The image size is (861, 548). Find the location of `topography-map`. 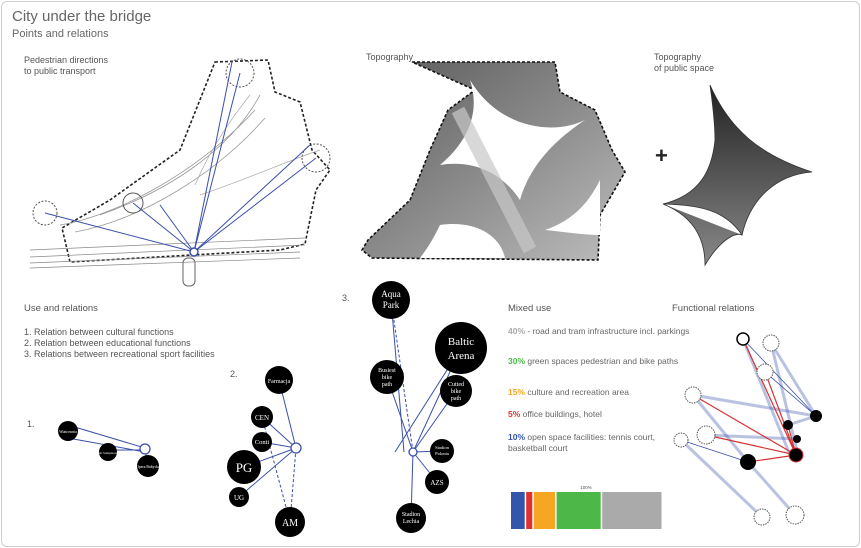

topography-map is located at coordinates (493, 161).